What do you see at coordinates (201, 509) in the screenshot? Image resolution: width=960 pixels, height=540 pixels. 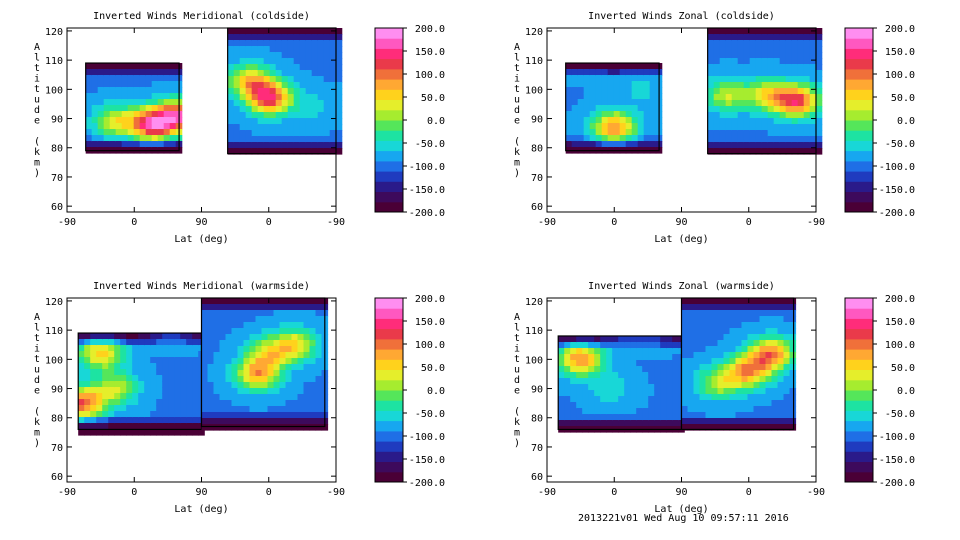 I see `x-axis-label: Lat (deg)` at bounding box center [201, 509].